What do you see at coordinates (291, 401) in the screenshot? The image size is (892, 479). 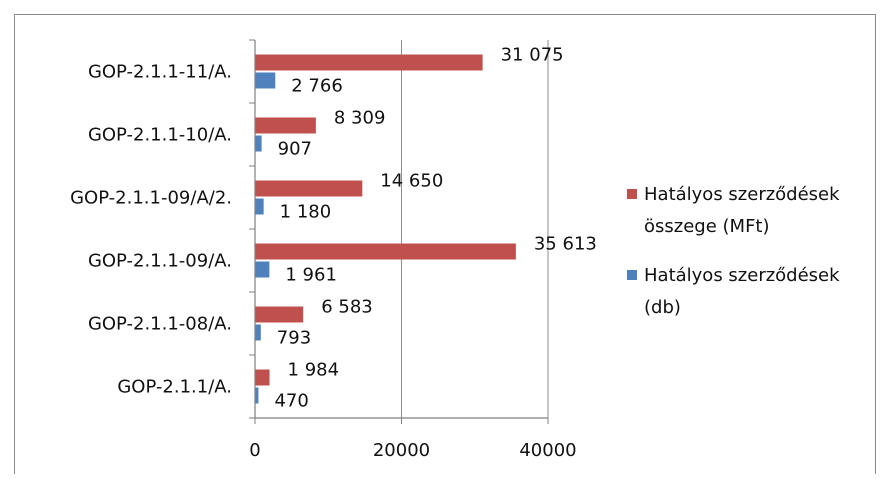 I see `data-label-count: 470` at bounding box center [291, 401].